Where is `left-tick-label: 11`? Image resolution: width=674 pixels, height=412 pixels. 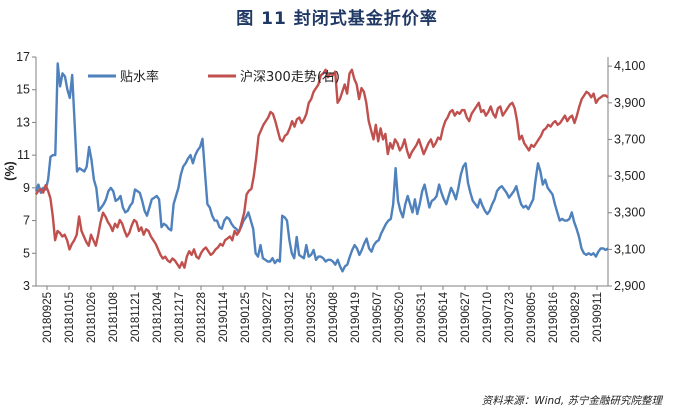
left-tick-label: 11 is located at coordinates (23, 155).